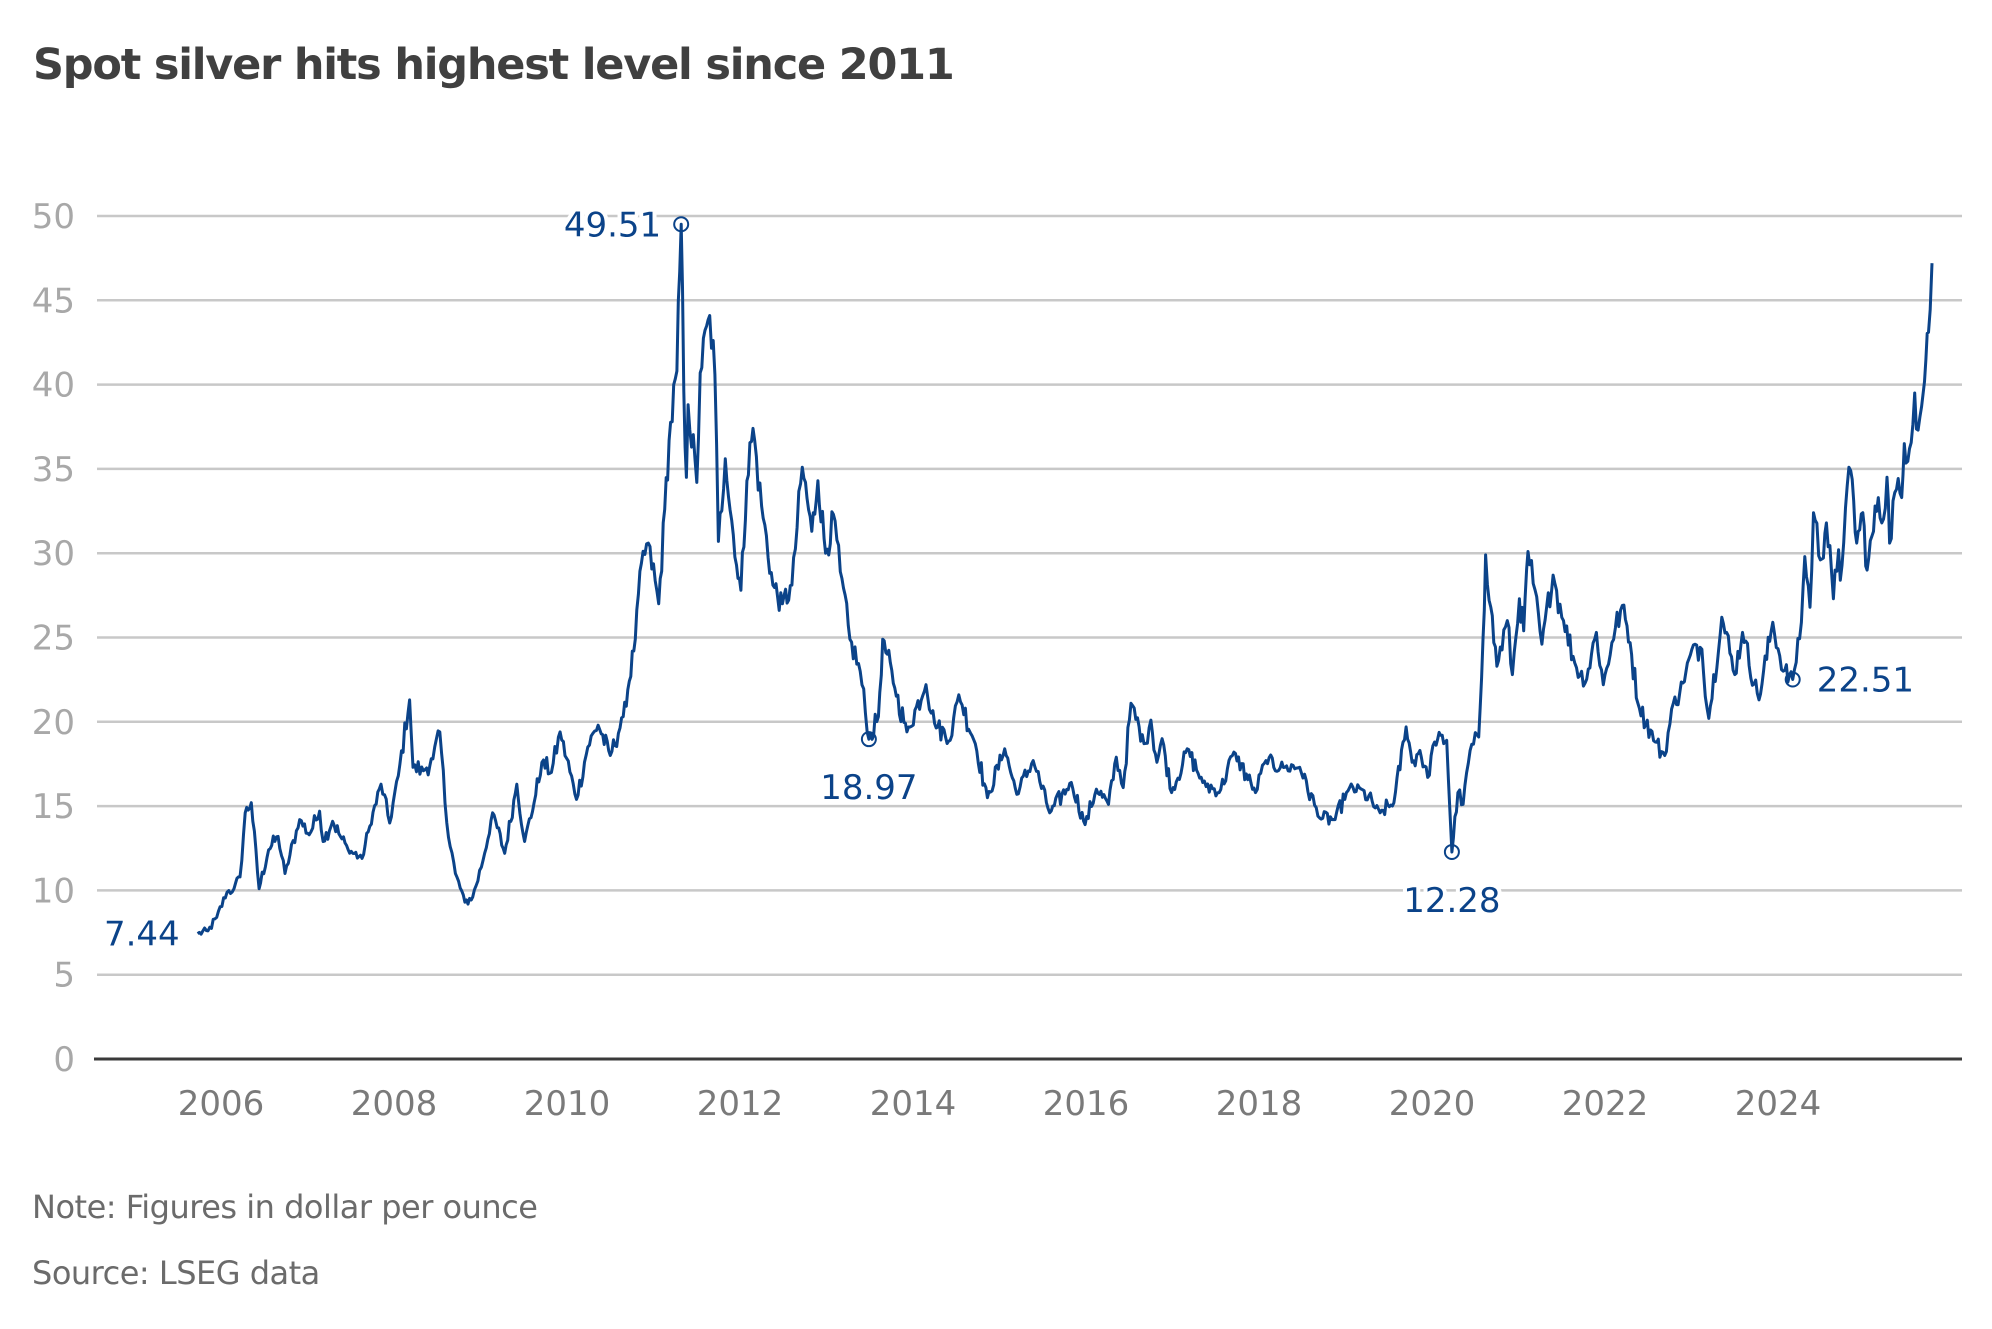  What do you see at coordinates (53, 386) in the screenshot?
I see `y-tick-label: 40` at bounding box center [53, 386].